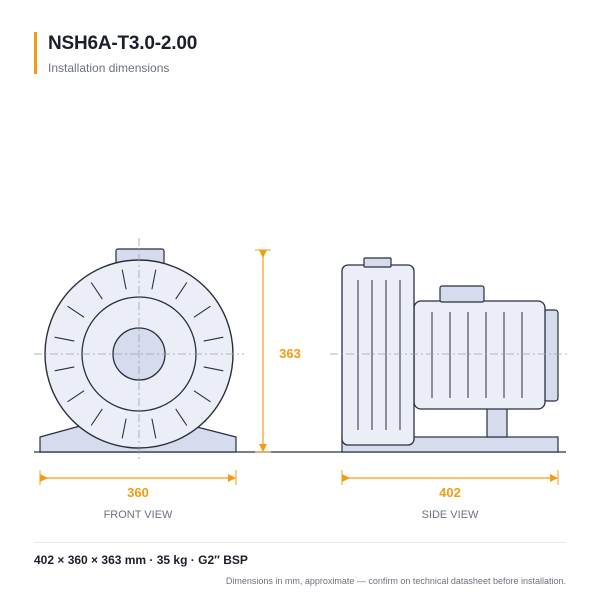 The height and width of the screenshot is (600, 600). Describe the element at coordinates (477, 355) in the screenshot. I see `side-view-motor-ribs` at that location.